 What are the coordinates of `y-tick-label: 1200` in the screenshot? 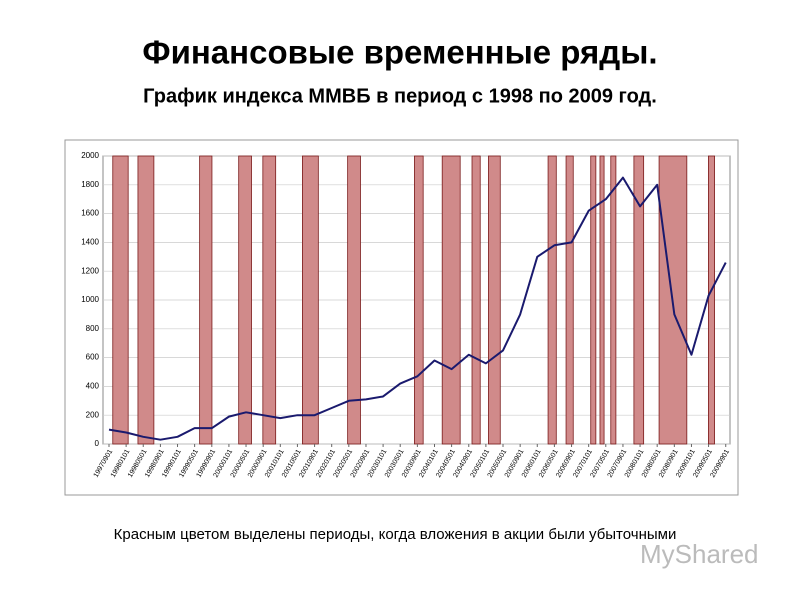 It's located at (90, 270).